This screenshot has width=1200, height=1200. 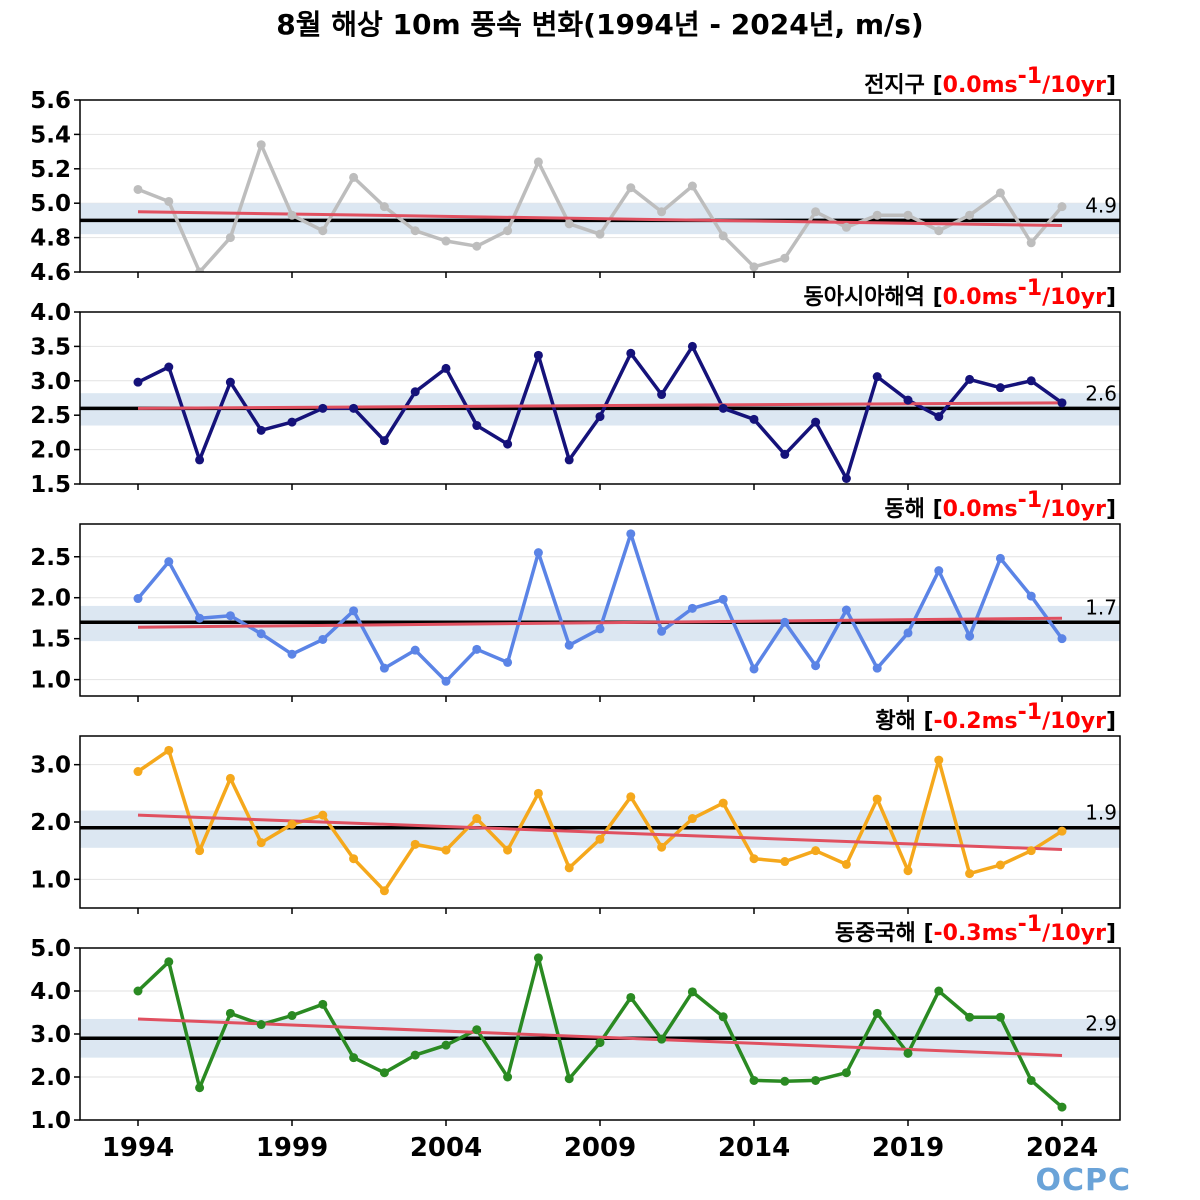 What do you see at coordinates (976, 721) in the screenshot?
I see `trend-value: -0.2ms` at bounding box center [976, 721].